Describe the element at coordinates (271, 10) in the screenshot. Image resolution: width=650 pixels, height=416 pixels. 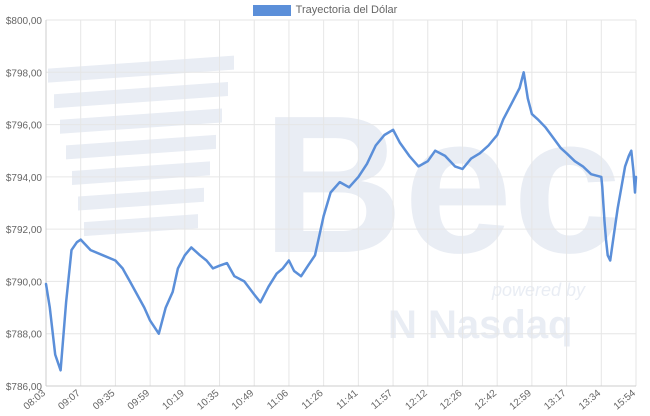
I see `legend-swatch` at that location.